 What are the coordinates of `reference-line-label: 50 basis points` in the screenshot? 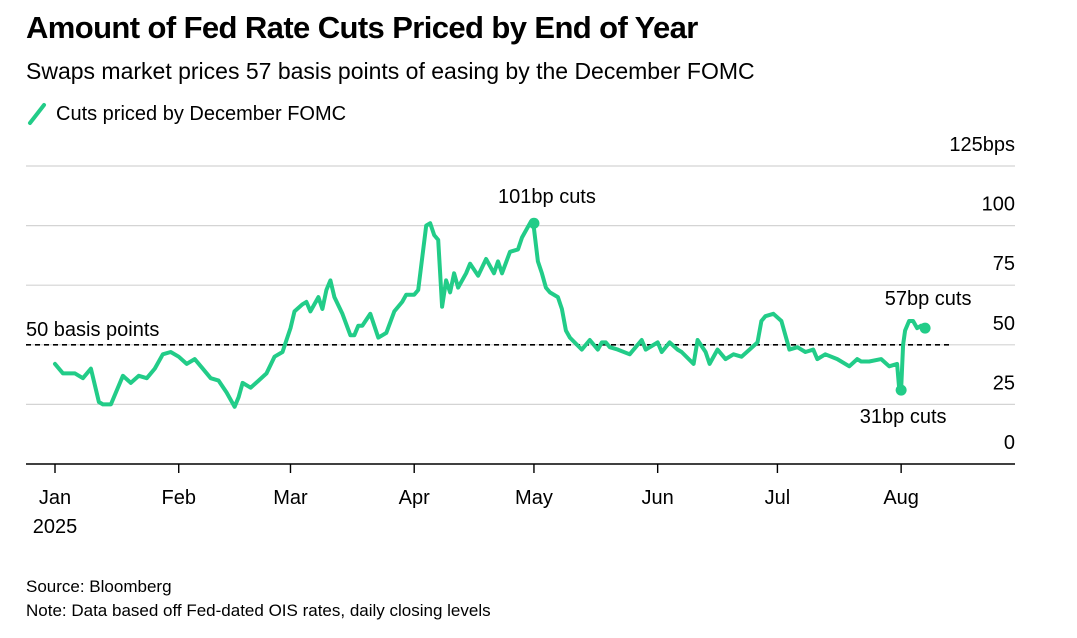 It's located at (92, 330).